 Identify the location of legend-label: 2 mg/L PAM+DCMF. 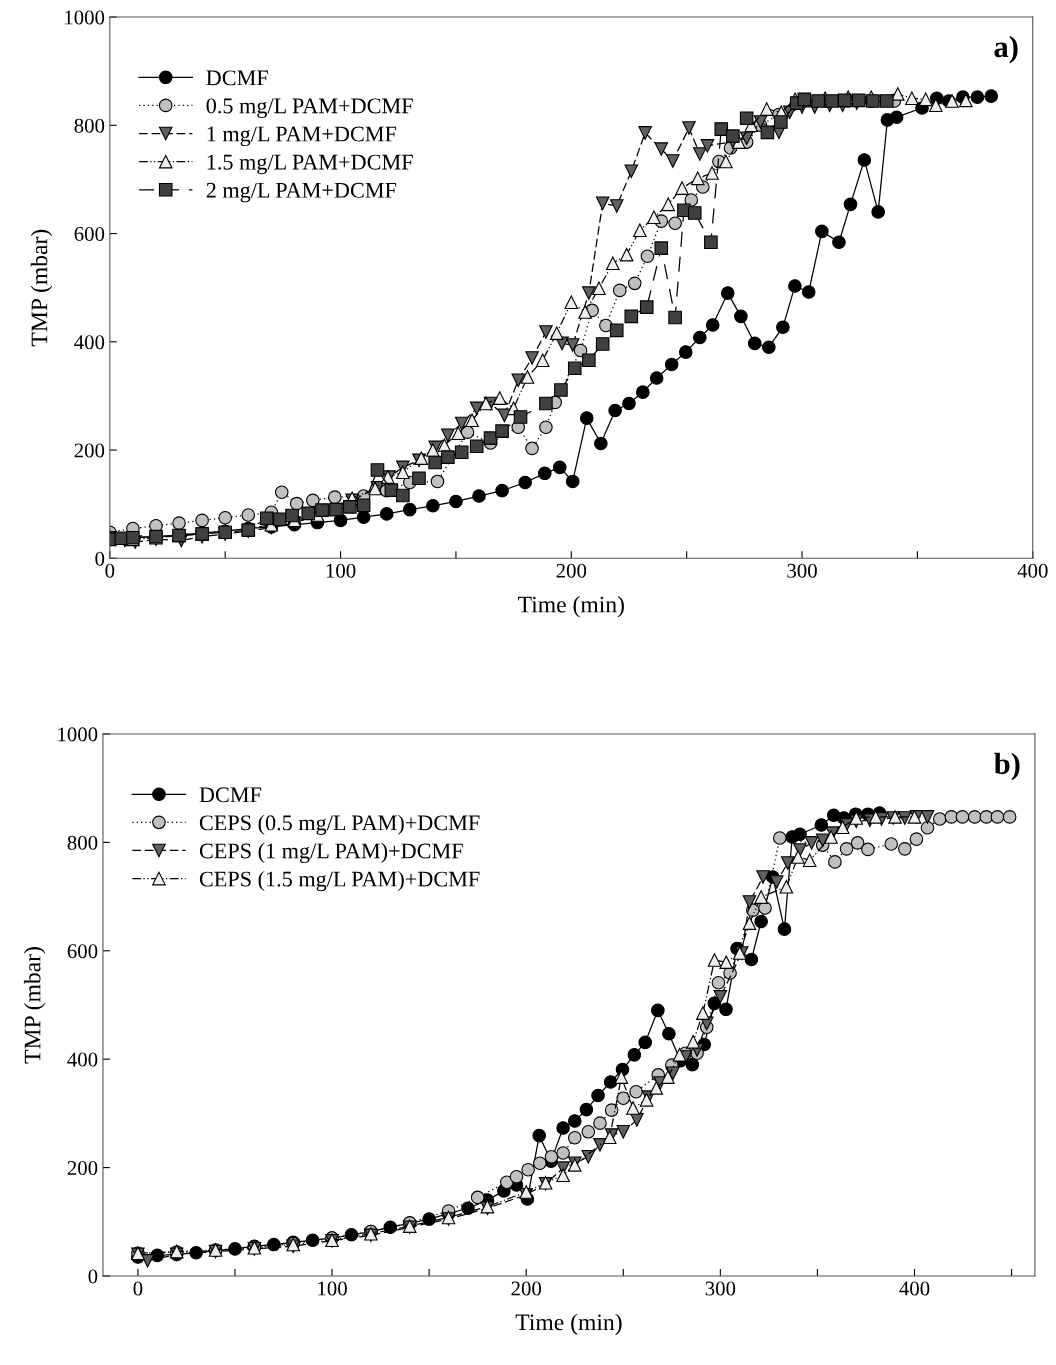
(301, 192).